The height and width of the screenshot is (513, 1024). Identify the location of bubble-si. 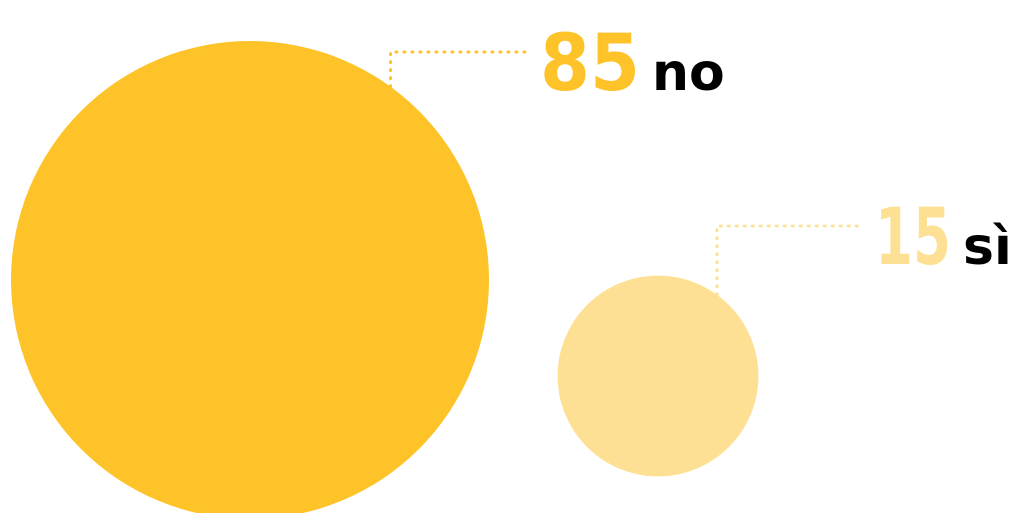
(658, 376).